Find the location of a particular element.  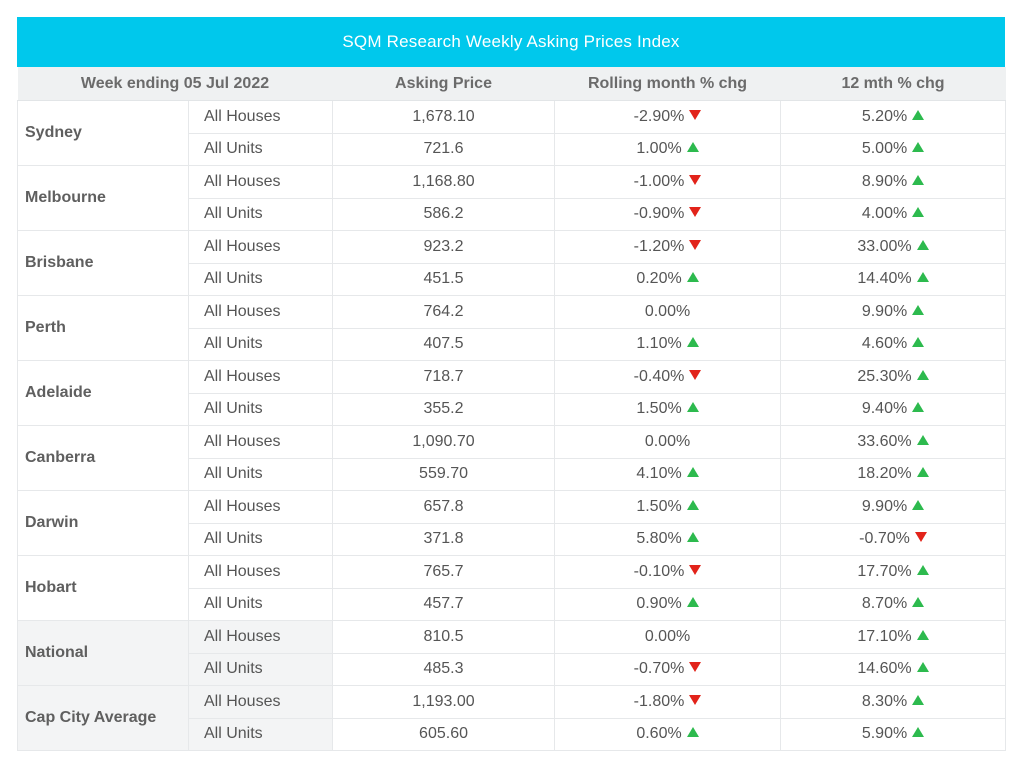

rolling-month-change: -1.00% is located at coordinates (668, 182).